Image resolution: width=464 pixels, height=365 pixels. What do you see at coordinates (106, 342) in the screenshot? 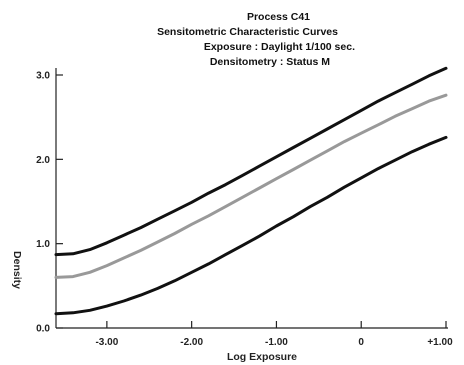
I see `x-tick-label: -3.00` at bounding box center [106, 342].